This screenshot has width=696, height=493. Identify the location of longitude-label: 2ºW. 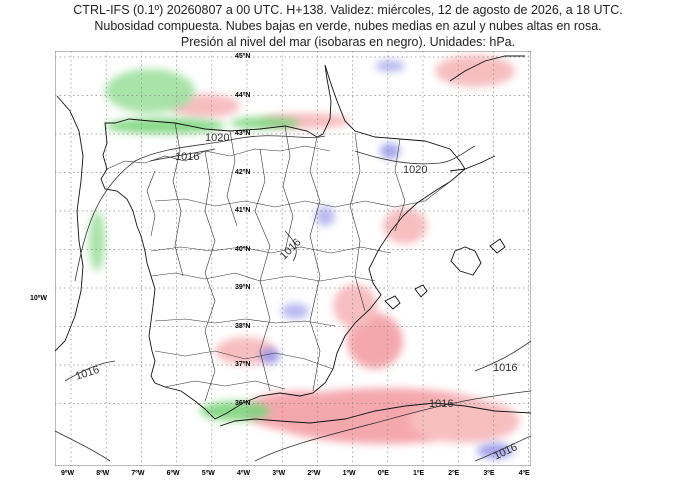
(314, 473).